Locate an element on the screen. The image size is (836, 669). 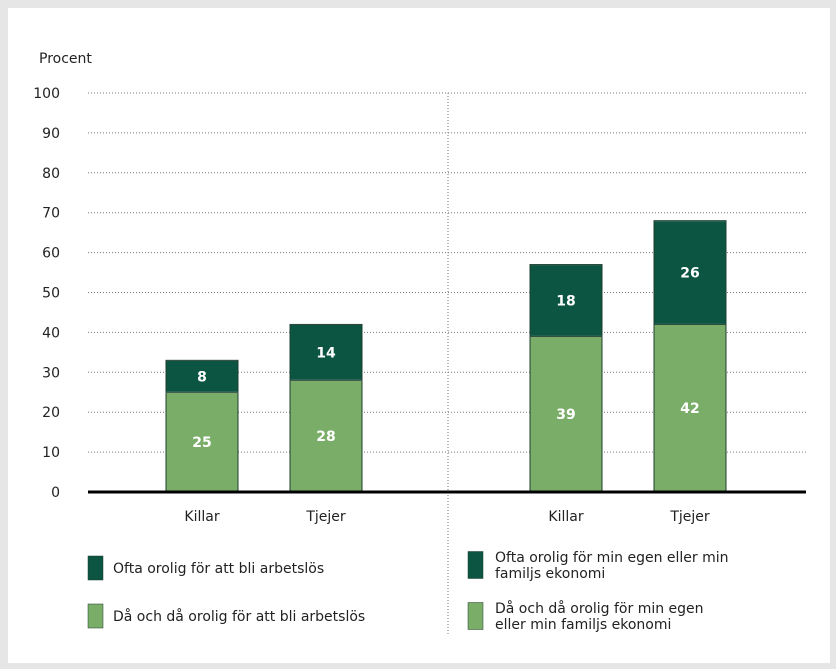
y-tick-label: 60 is located at coordinates (51, 254).